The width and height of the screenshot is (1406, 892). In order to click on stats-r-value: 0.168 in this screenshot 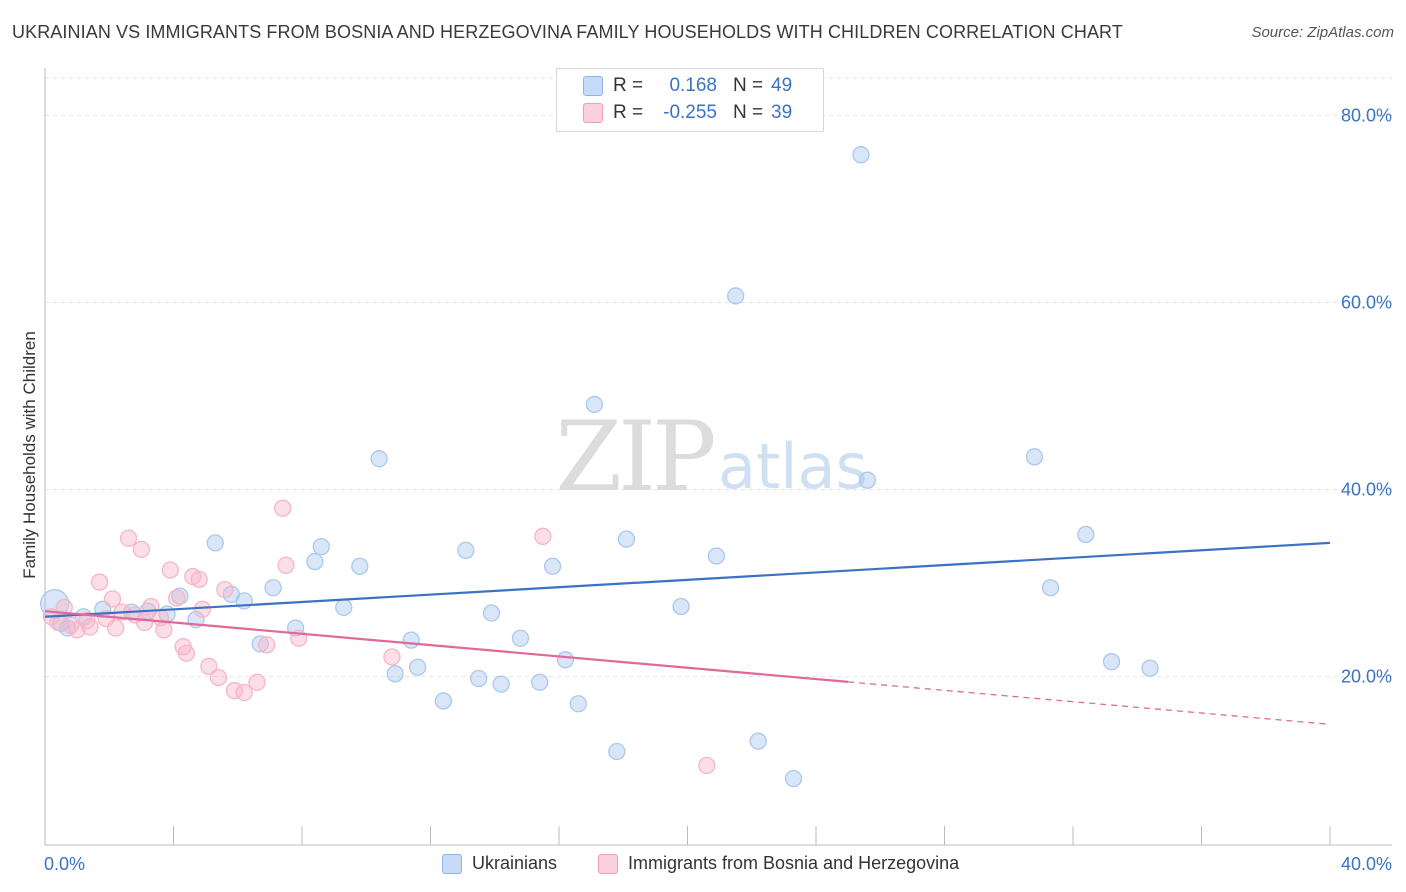, I will do `click(693, 85)`.